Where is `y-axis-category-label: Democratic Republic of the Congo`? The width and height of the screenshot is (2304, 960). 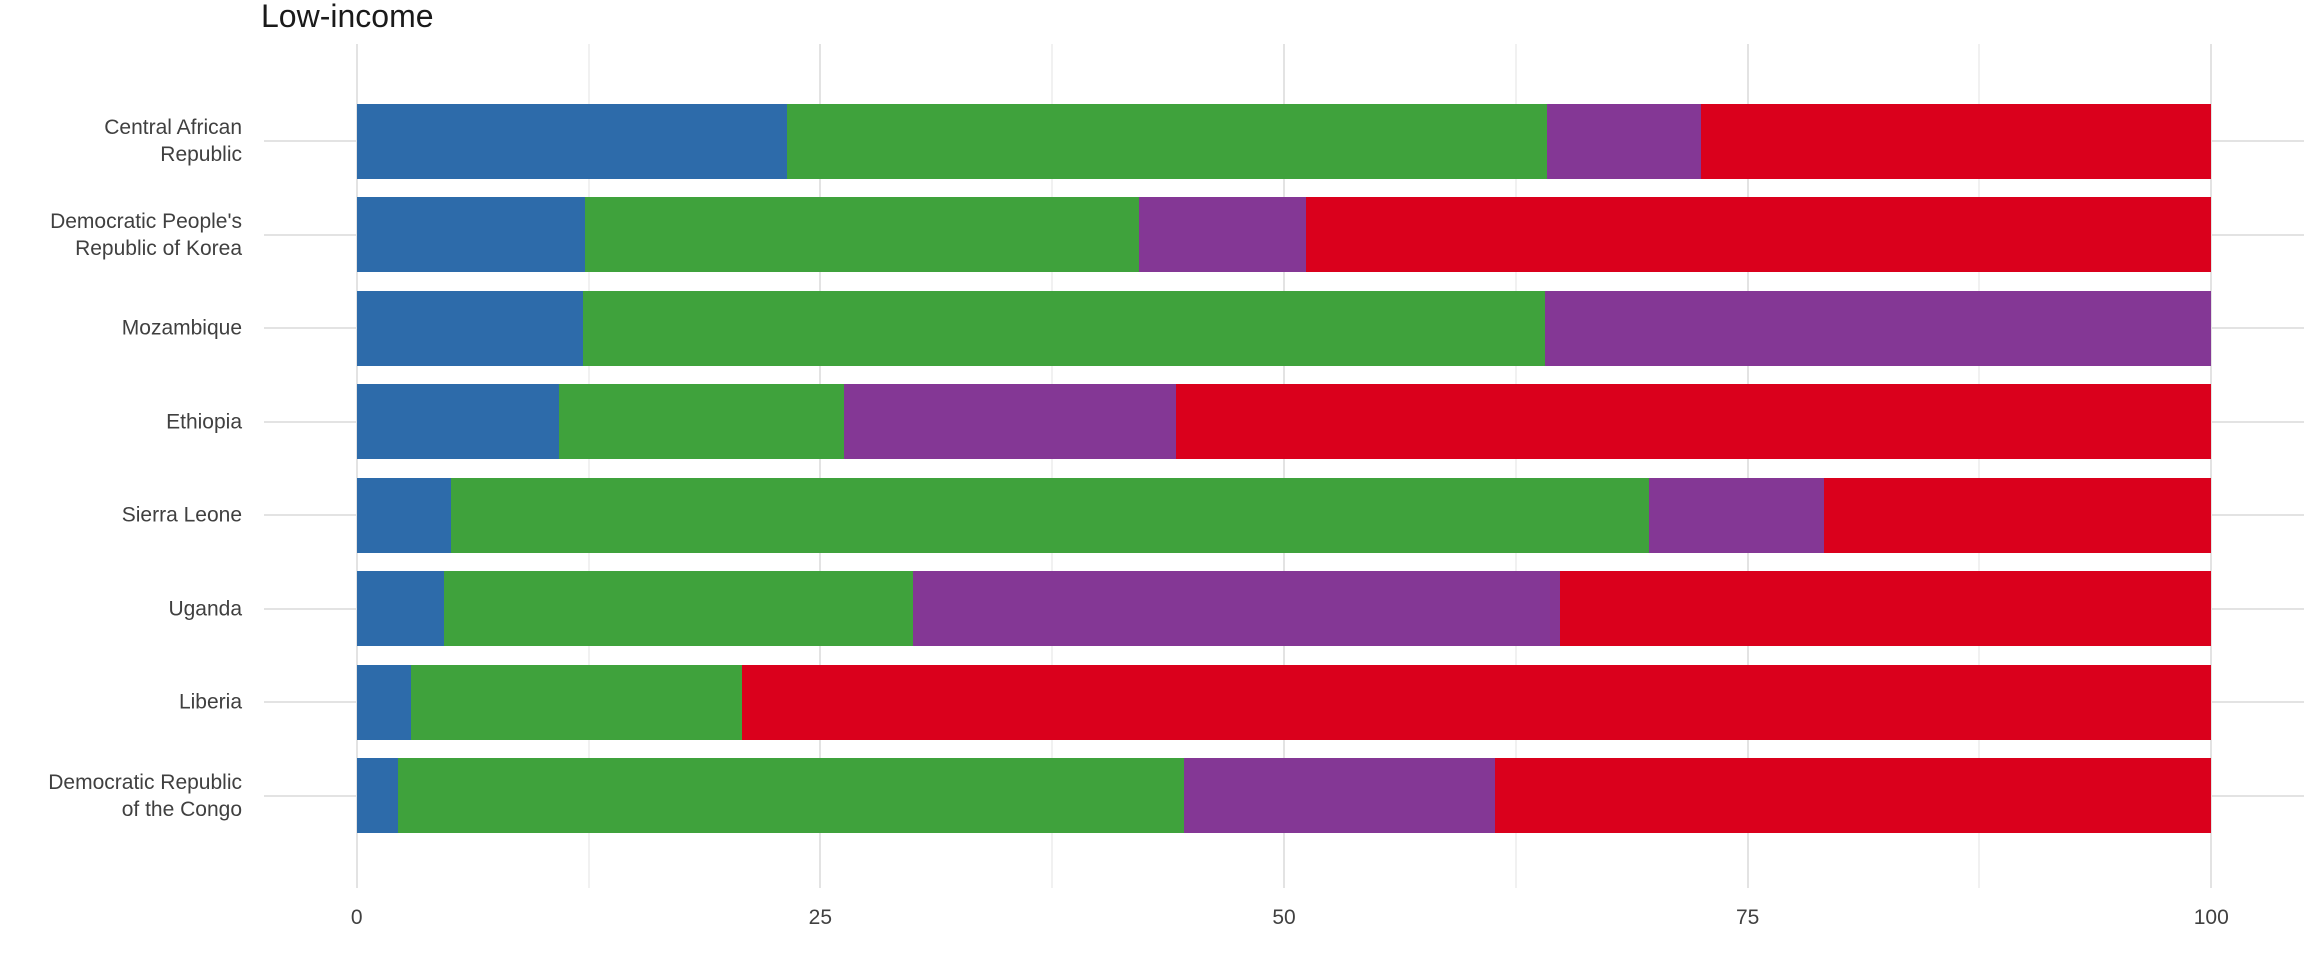 y-axis-category-label: Democratic Republic of the Congo is located at coordinates (145, 795).